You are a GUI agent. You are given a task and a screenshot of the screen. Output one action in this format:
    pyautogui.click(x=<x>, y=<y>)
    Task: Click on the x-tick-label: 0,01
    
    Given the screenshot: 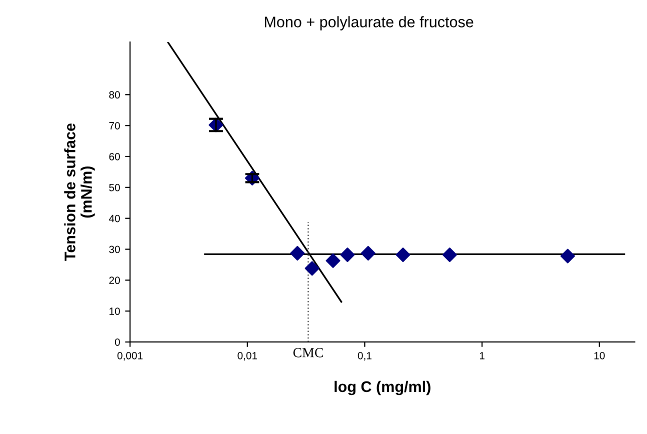 What is the action you would take?
    pyautogui.click(x=248, y=356)
    